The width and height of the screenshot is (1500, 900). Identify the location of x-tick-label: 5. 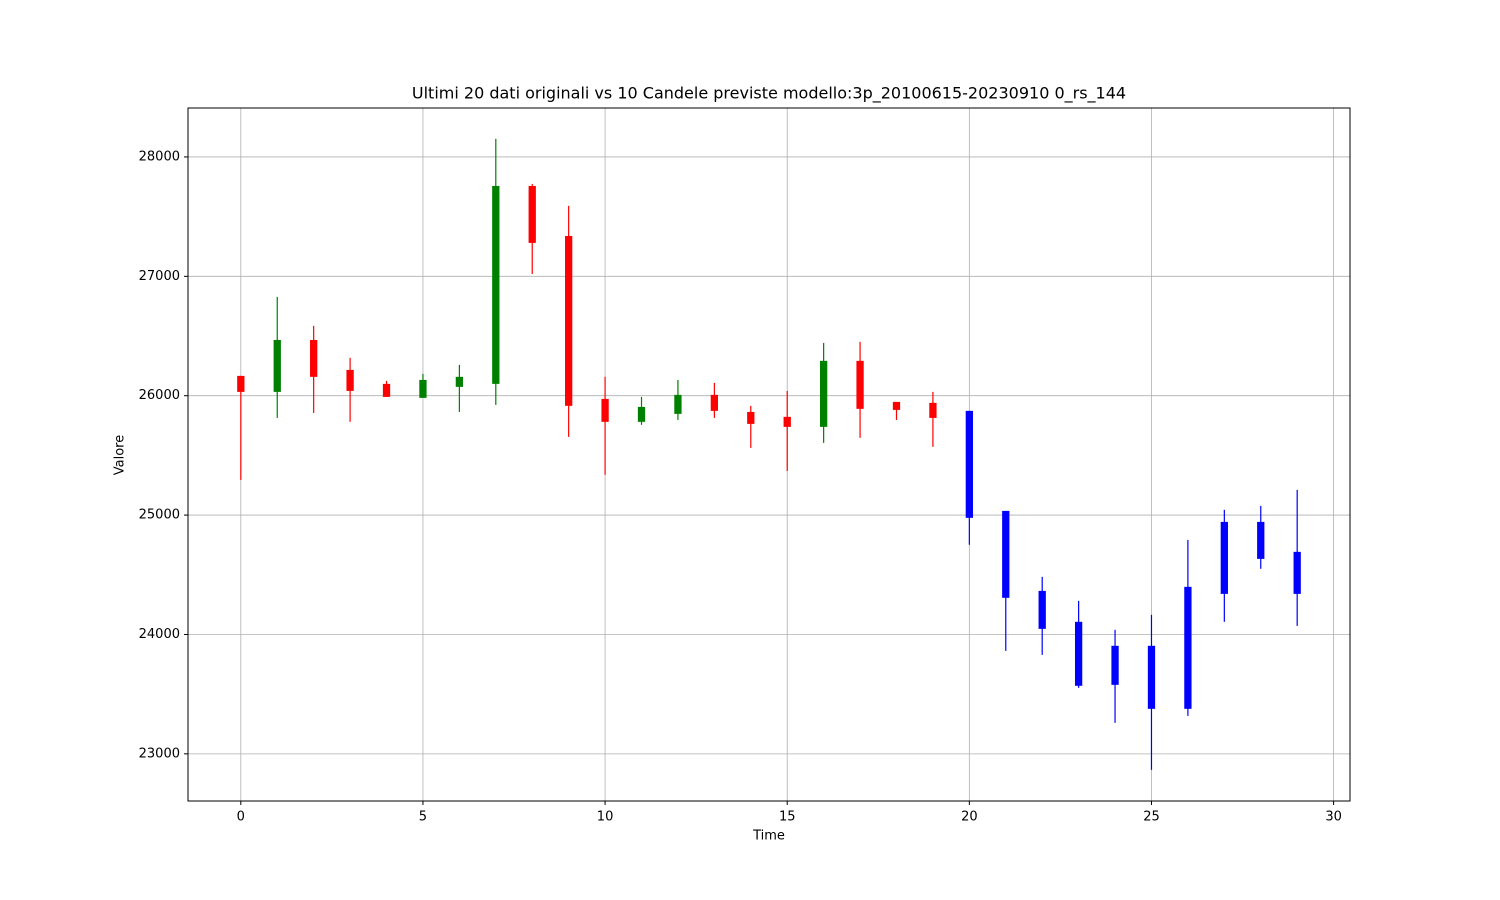
(423, 817).